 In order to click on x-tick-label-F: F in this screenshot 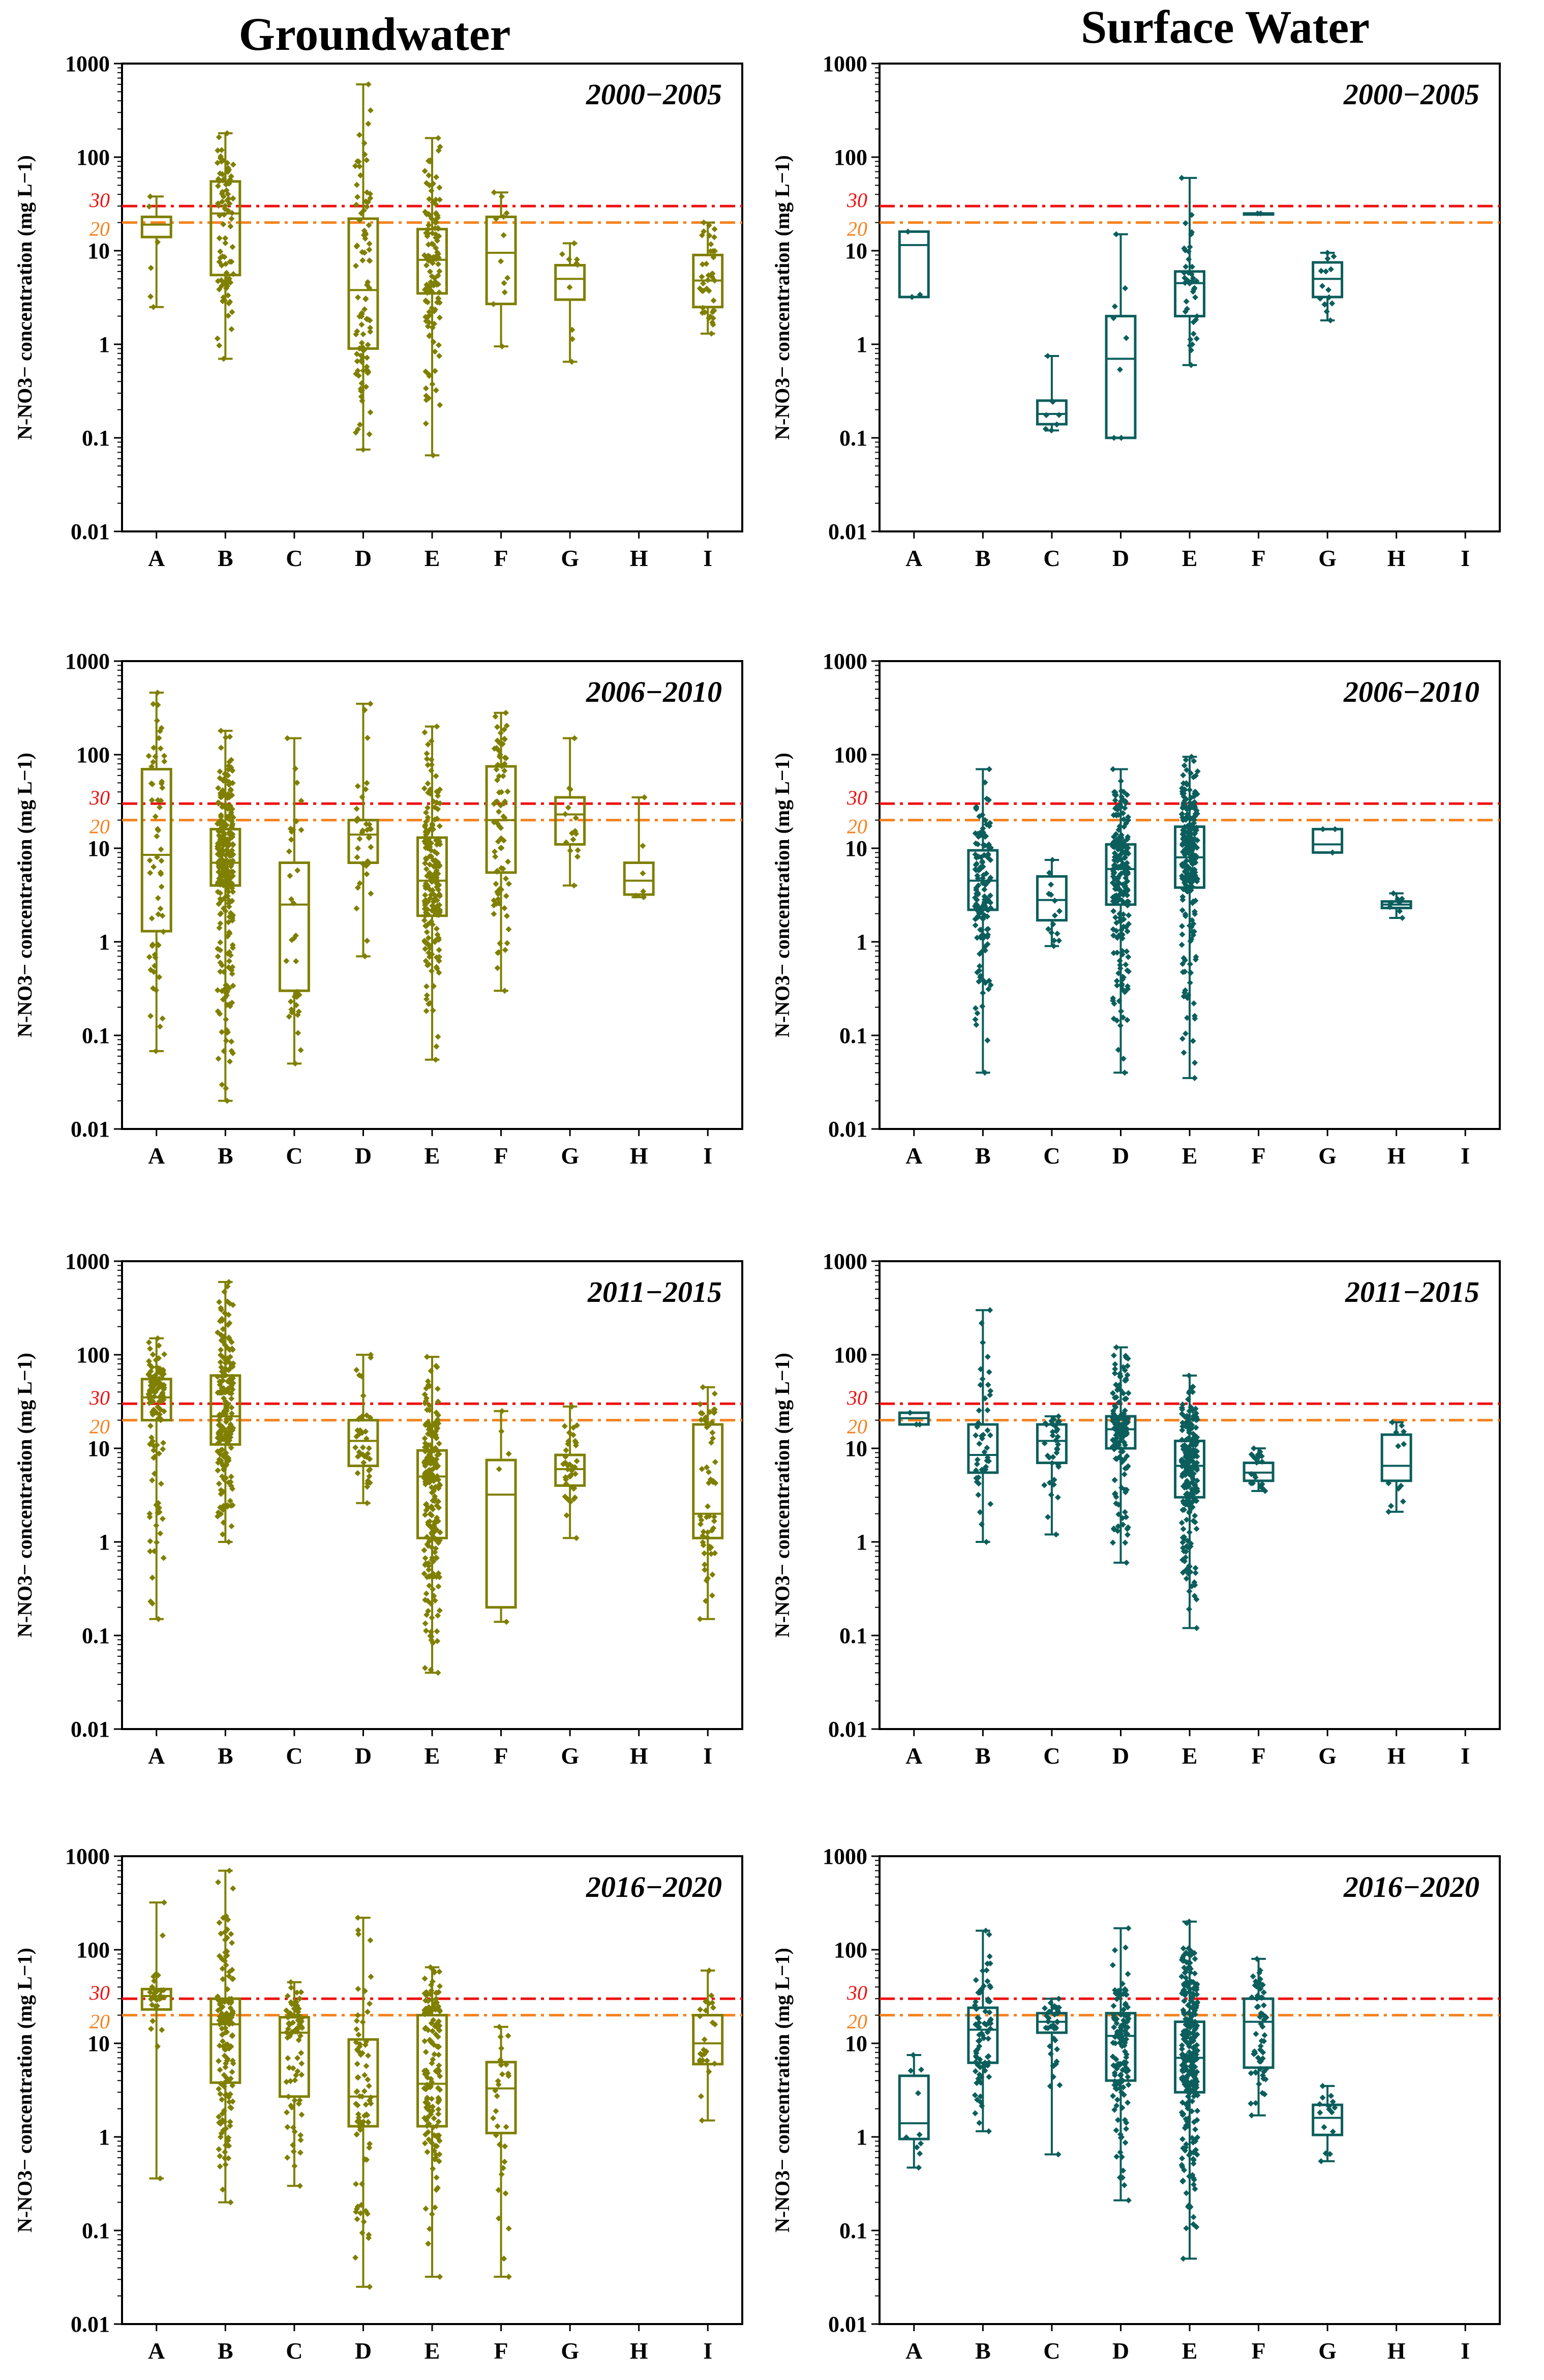, I will do `click(501, 2351)`.